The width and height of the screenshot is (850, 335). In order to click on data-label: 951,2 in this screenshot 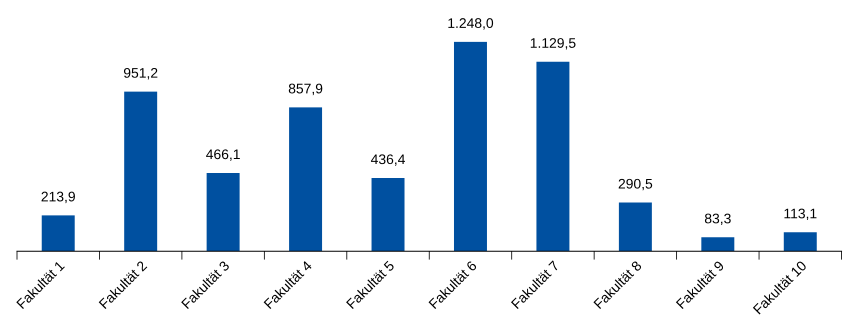, I will do `click(141, 74)`.